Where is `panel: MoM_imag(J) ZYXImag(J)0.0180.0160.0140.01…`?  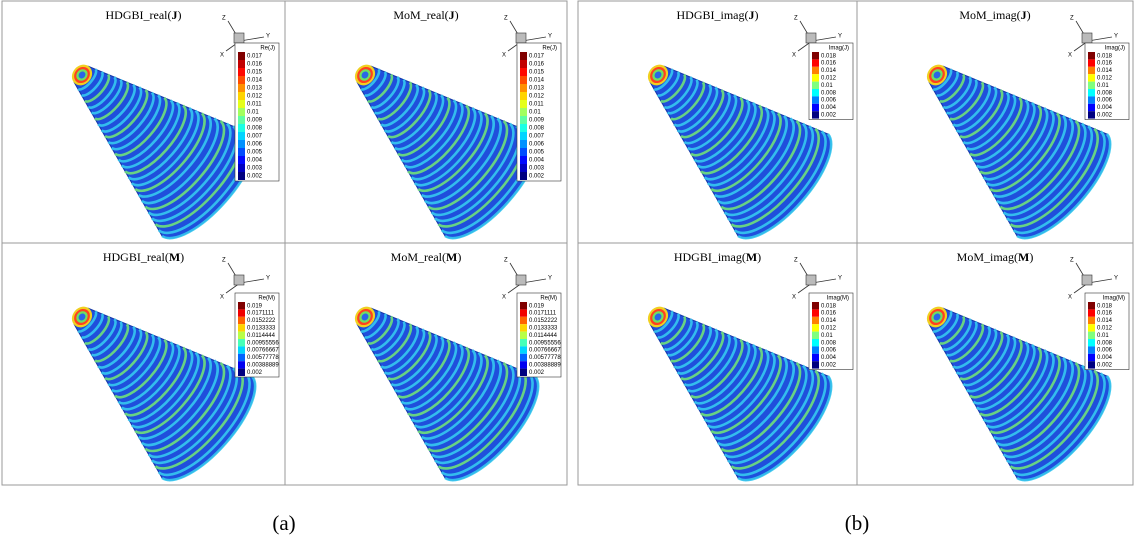
panel: MoM_imag(J) ZYXImag(J)0.0180.0160.0140.01… is located at coordinates (995, 122).